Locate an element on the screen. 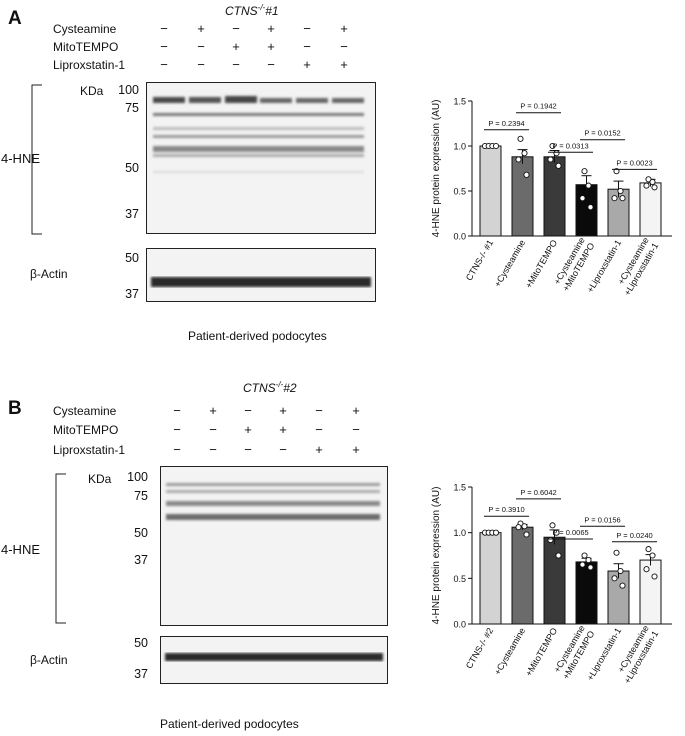  actin-label: β-Actin is located at coordinates (49, 660).